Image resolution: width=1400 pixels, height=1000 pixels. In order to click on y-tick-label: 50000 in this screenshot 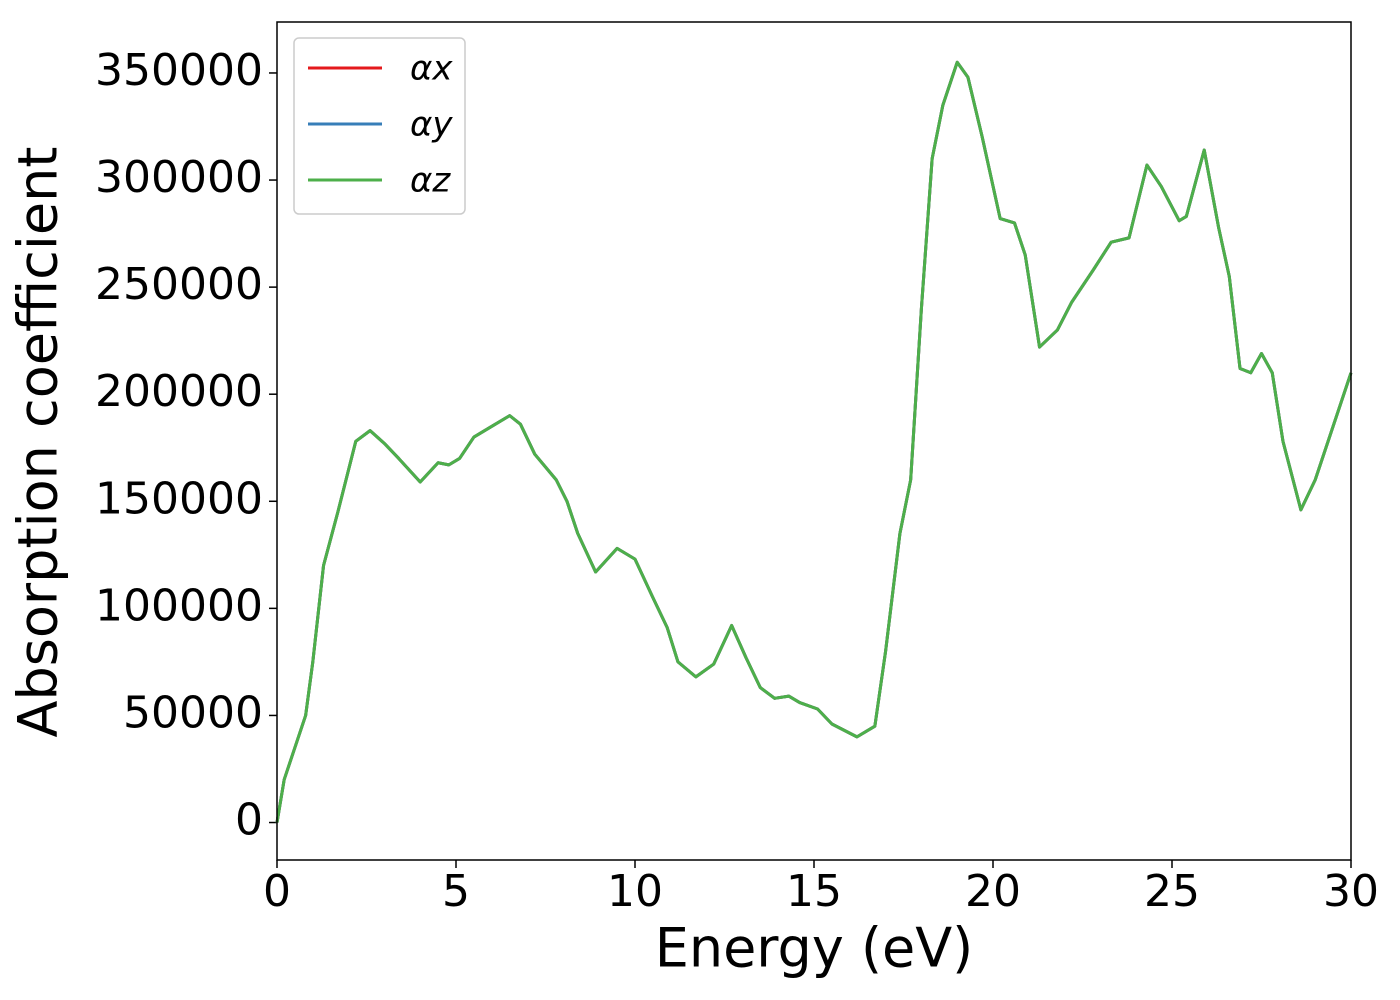, I will do `click(193, 712)`.